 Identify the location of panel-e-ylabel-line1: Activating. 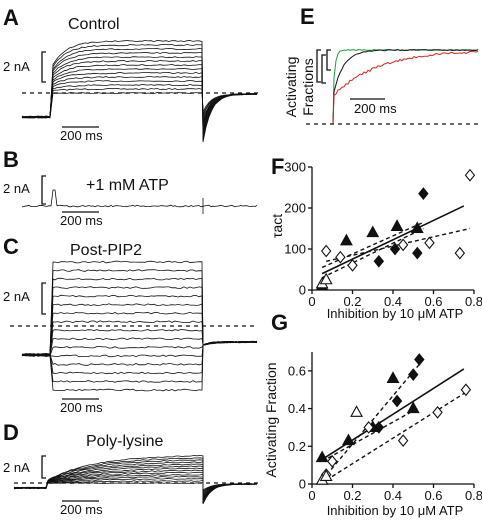
(291, 87).